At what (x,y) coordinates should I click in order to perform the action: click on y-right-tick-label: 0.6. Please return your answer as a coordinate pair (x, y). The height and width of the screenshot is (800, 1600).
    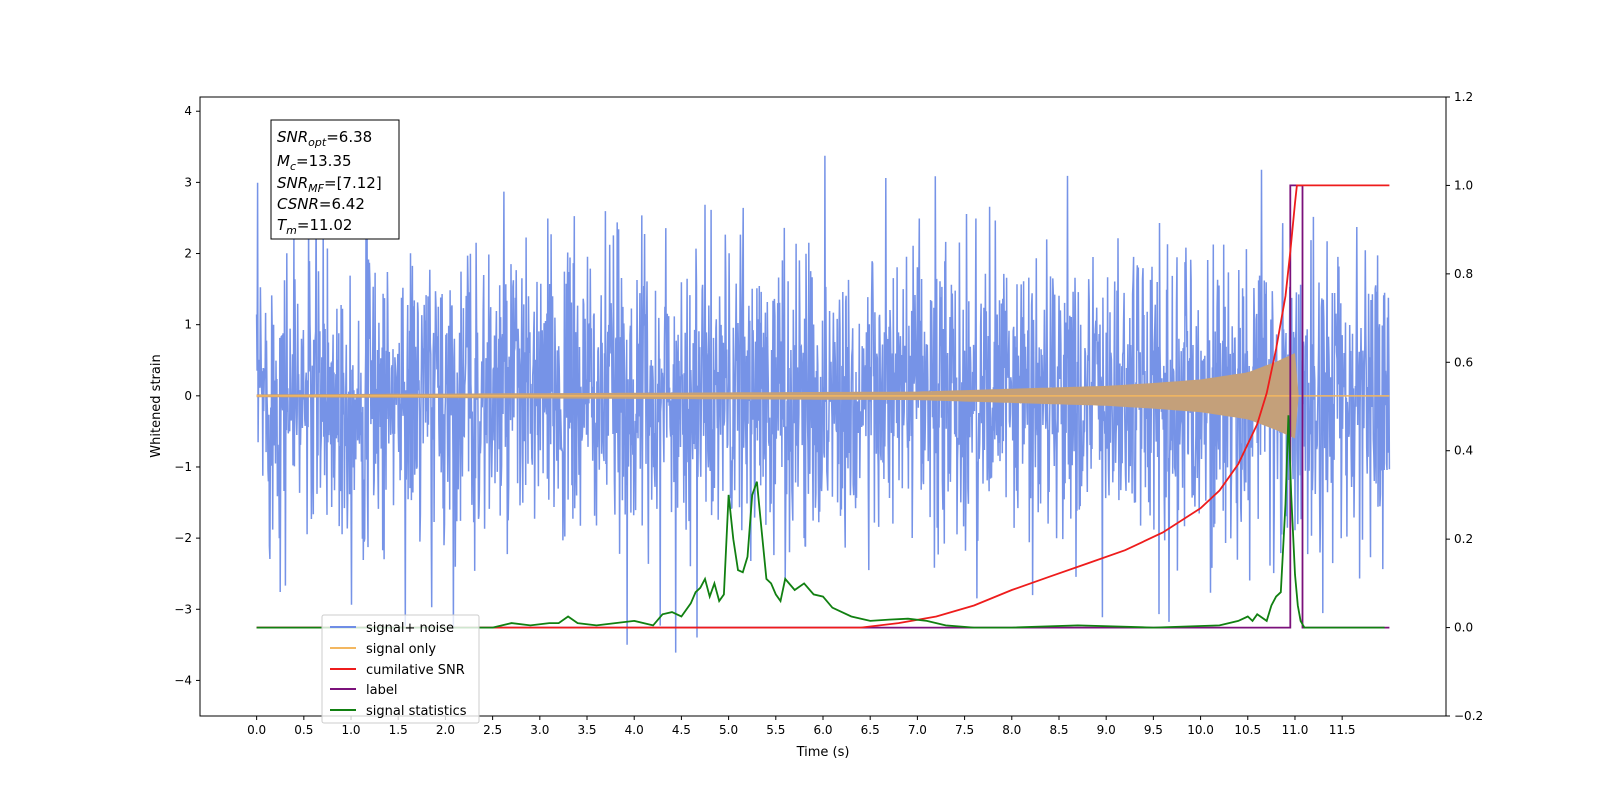
    Looking at the image, I should click on (1463, 362).